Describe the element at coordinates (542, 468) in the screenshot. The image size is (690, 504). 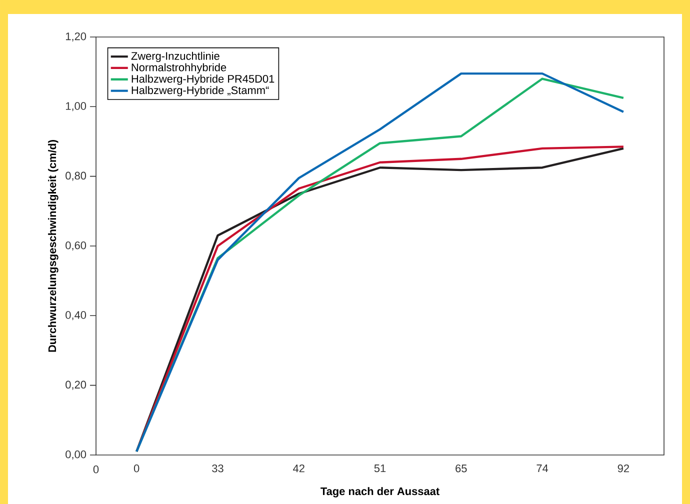
I see `x-tick-label: 74` at that location.